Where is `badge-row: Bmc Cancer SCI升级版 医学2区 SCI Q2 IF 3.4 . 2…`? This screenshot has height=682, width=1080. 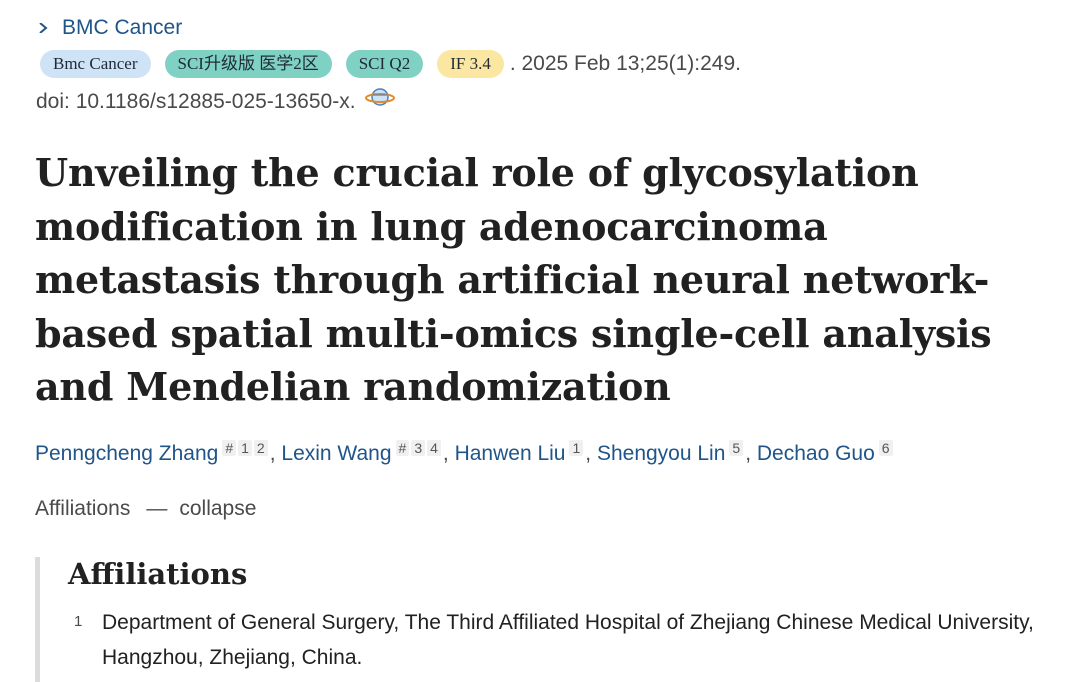 badge-row: Bmc Cancer SCI升级版 医学2区 SCI Q2 IF 3.4 . 2… is located at coordinates (390, 64).